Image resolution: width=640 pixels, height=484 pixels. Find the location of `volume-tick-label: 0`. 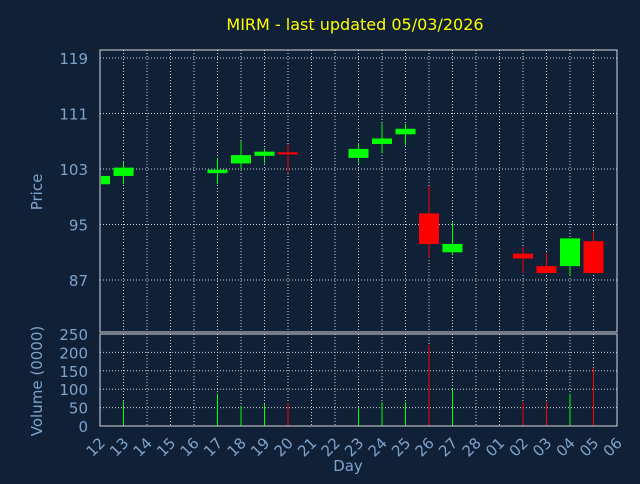

volume-tick-label: 0 is located at coordinates (83, 427).